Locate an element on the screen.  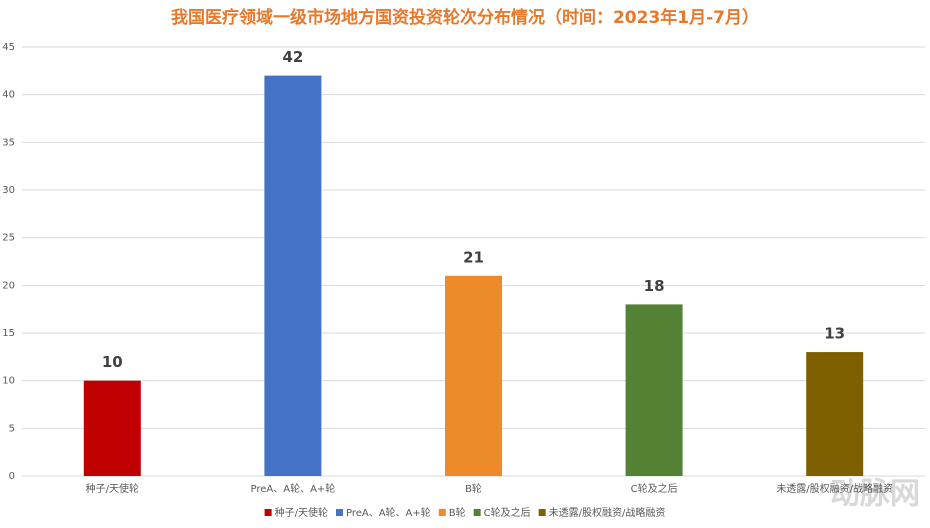
x-tick-label: B轮 is located at coordinates (473, 488).